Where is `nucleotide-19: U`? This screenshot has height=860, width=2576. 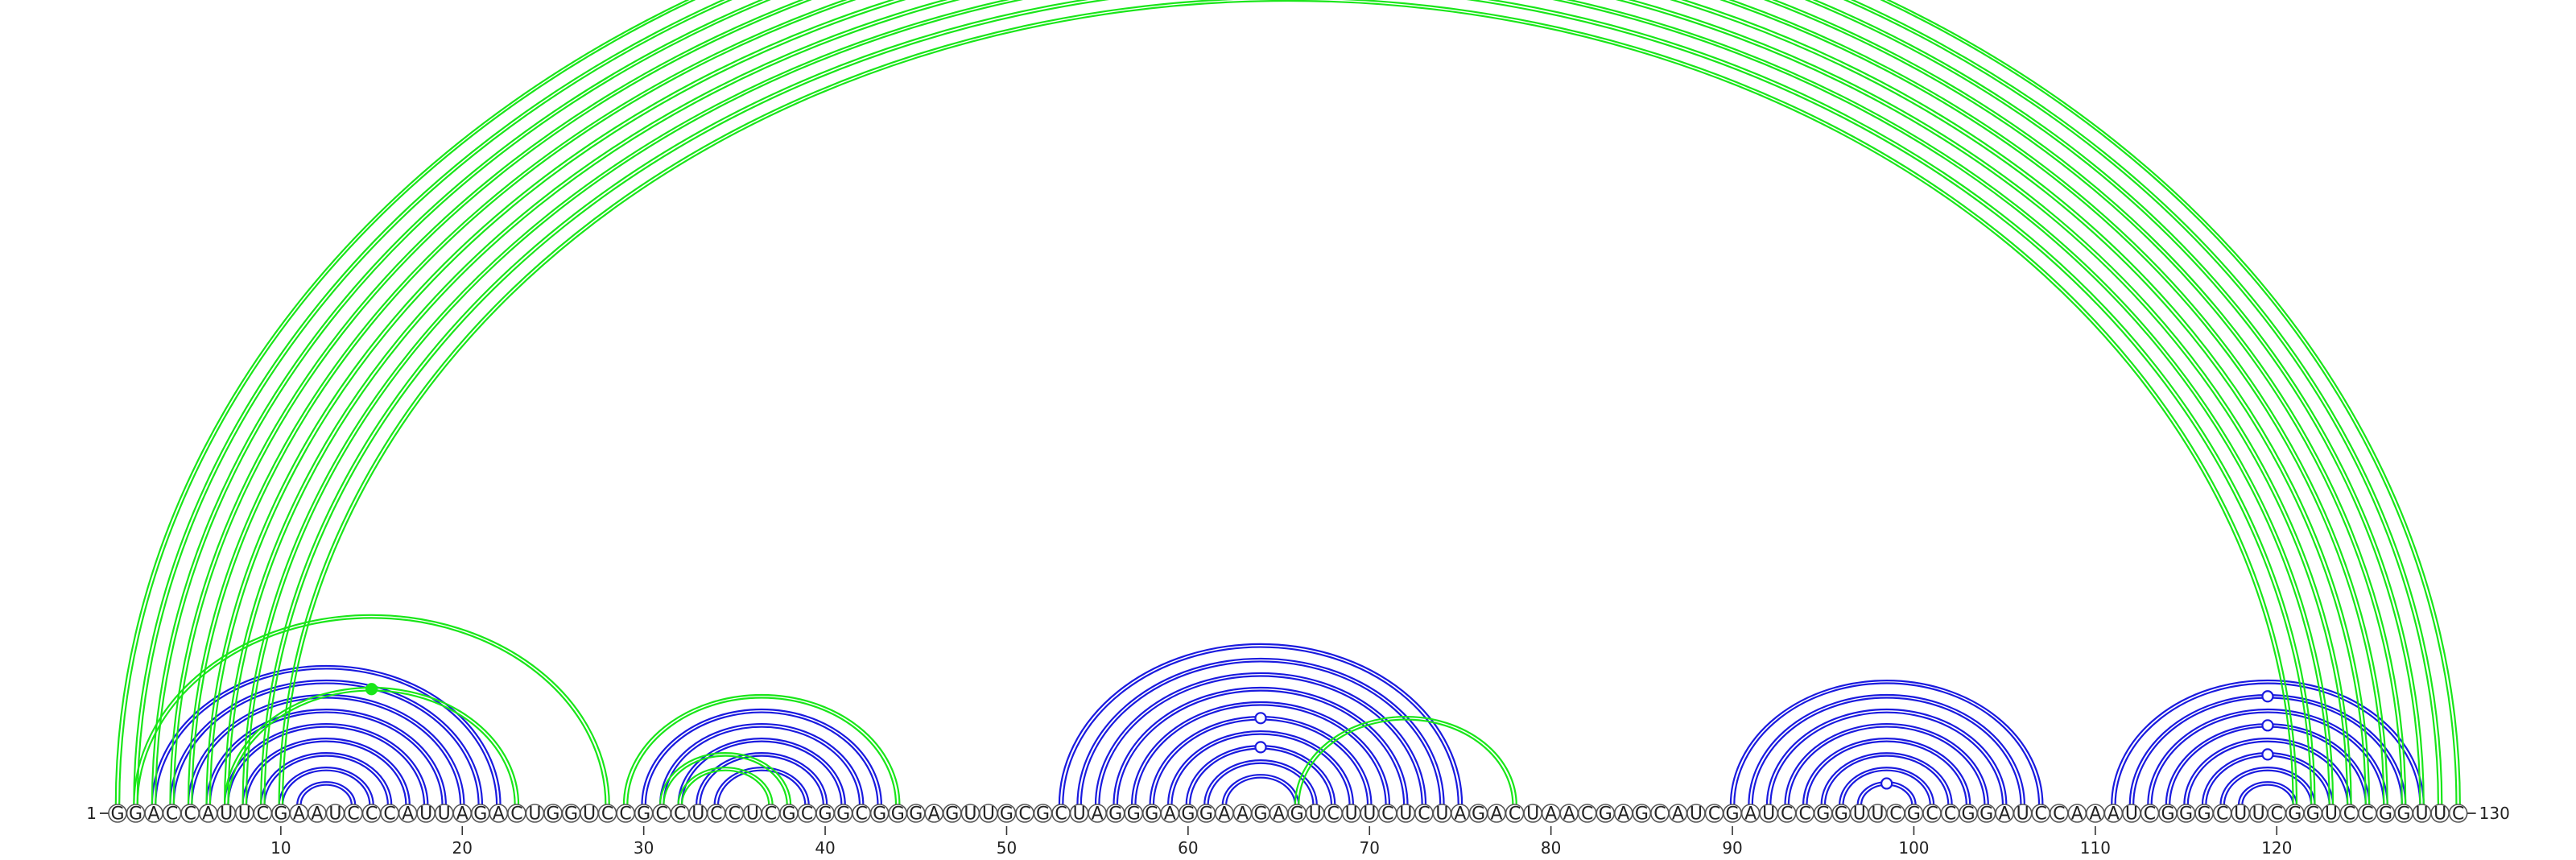 nucleotide-19: U is located at coordinates (444, 814).